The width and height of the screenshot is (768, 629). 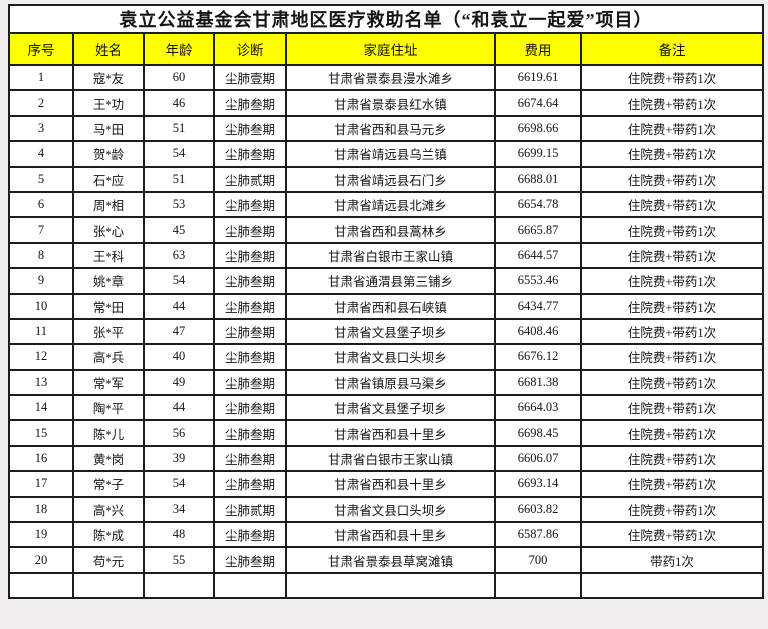 What do you see at coordinates (108, 154) in the screenshot?
I see `cell-name: 贺*龄` at bounding box center [108, 154].